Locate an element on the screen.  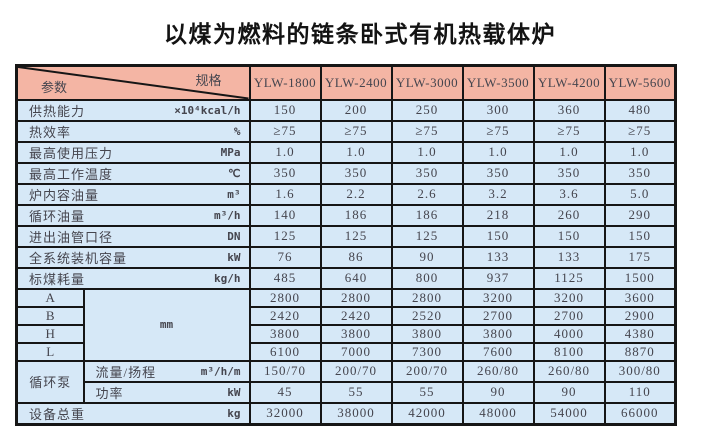
value-cell: 125 is located at coordinates (285, 236).